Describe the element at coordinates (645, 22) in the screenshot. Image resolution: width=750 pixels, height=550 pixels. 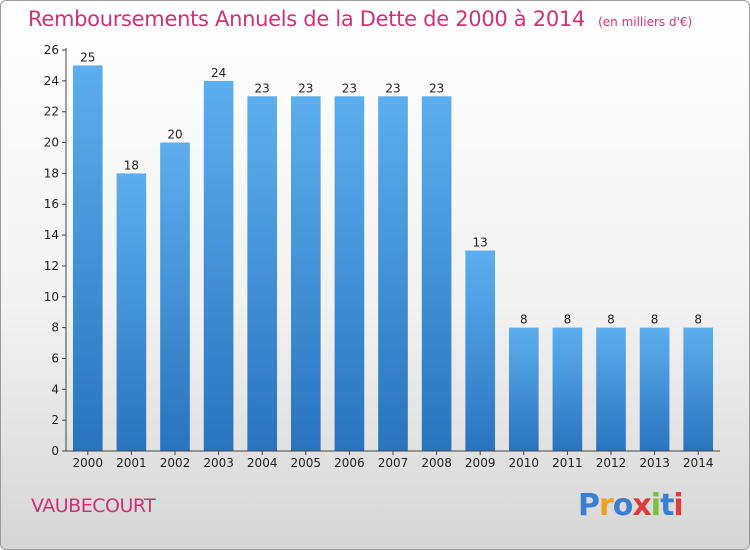
I see `chart-unit: (en milliers d'€)` at that location.